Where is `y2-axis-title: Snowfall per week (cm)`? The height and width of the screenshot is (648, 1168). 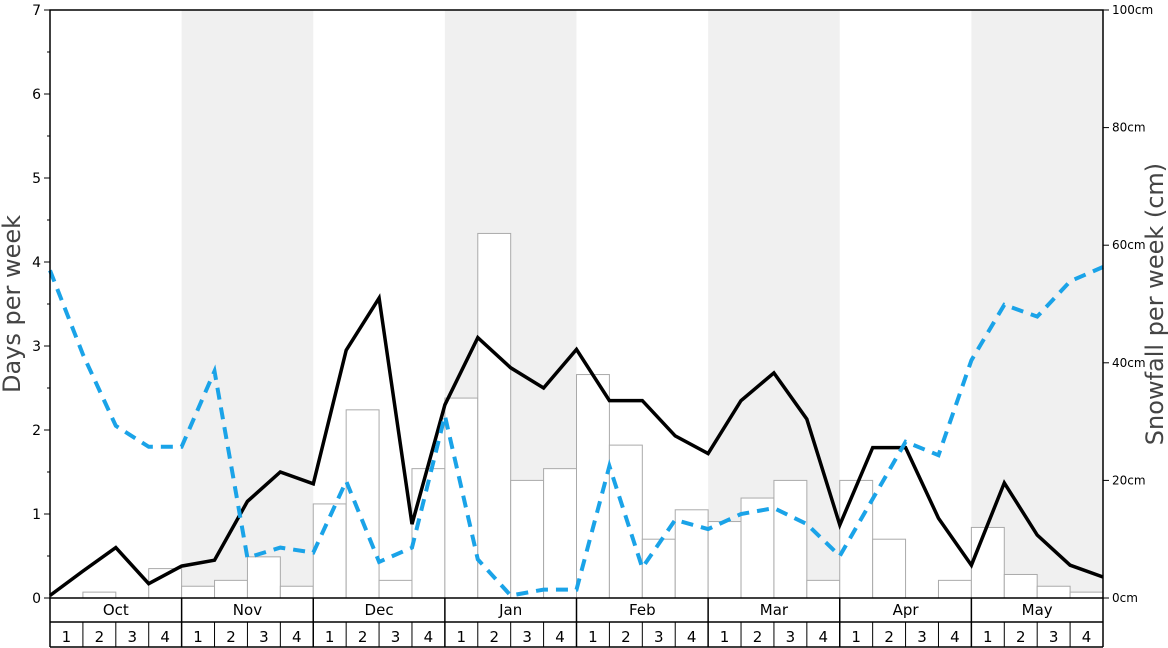 y2-axis-title: Snowfall per week (cm) is located at coordinates (1154, 304).